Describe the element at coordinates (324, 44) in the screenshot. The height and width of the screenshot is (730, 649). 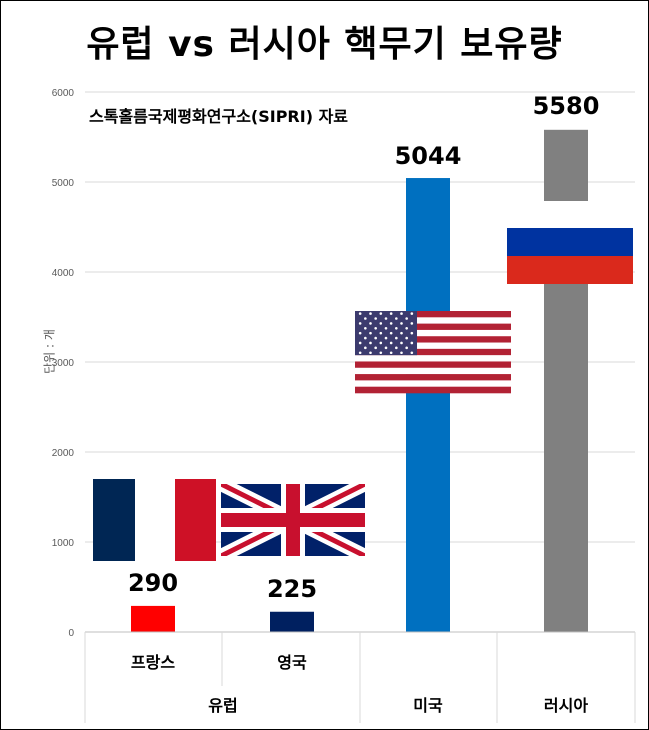
I see `chart-title: 유럽 vs 러시아 핵무기 보유량` at that location.